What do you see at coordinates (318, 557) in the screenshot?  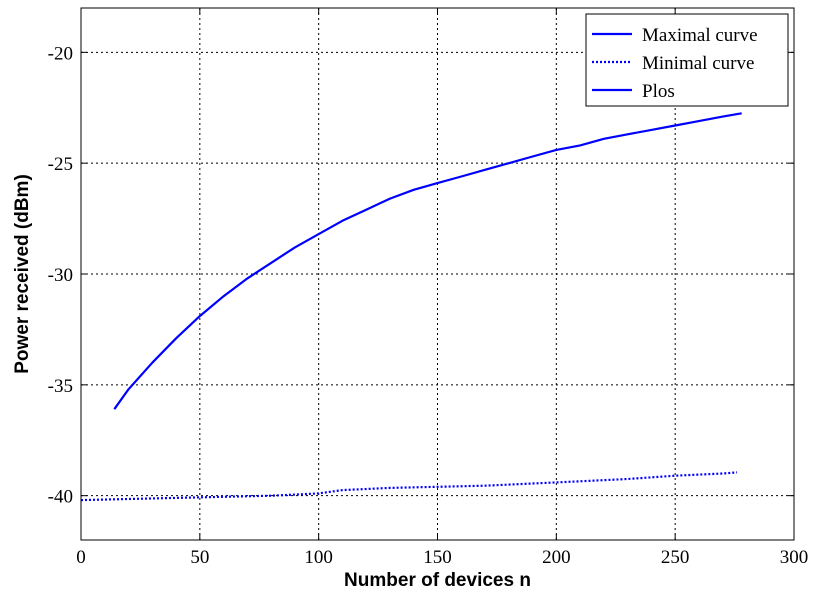 I see `x-tick-label: 100` at bounding box center [318, 557].